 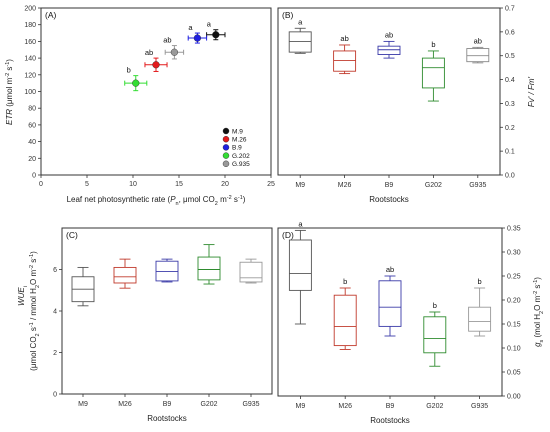 I want to click on x-axis-label-part: 2, so click(x=216, y=204).